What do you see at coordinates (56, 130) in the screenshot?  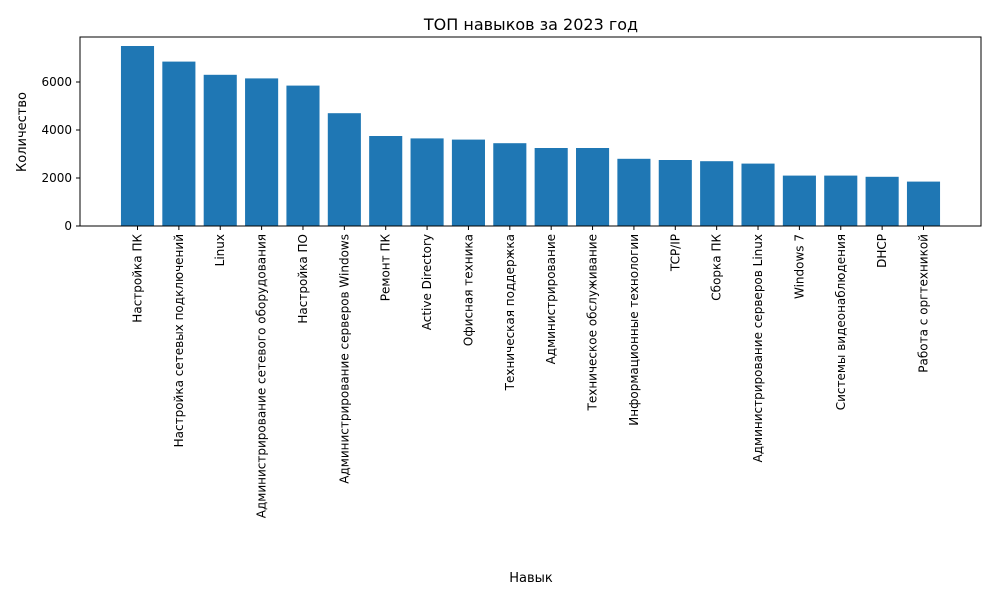 I see `y-tick-label: 4000` at bounding box center [56, 130].